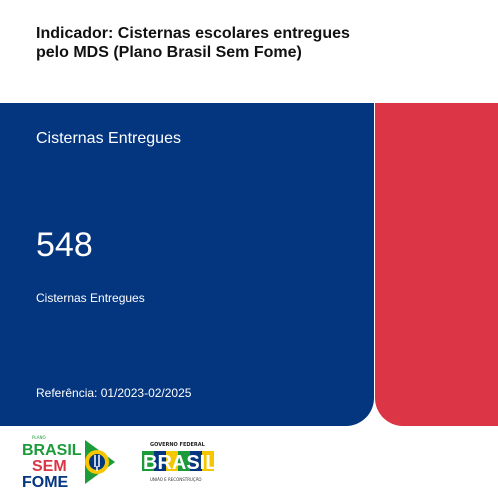  Describe the element at coordinates (52, 450) in the screenshot. I see `logo-line1: BRASIL` at that location.